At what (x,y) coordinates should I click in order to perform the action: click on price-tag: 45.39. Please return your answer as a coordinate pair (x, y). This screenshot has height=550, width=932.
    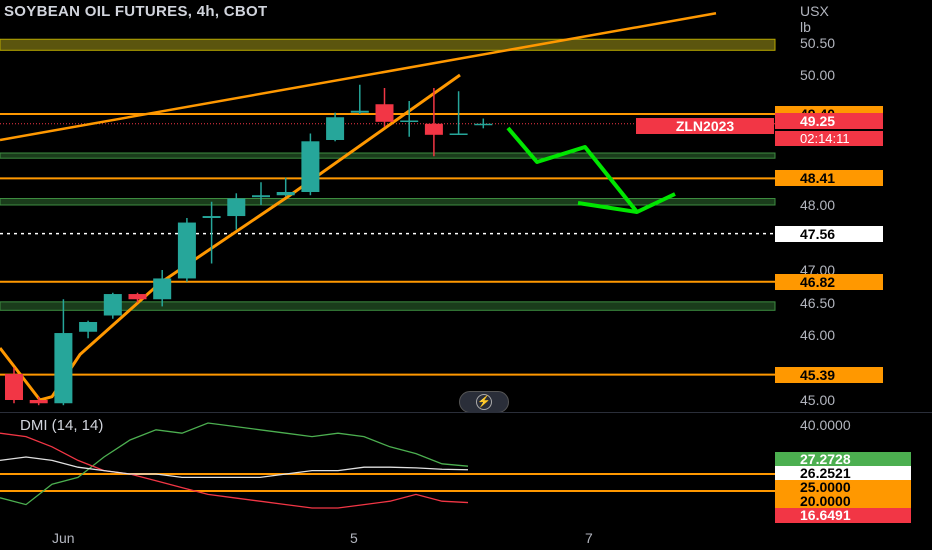
    Looking at the image, I should click on (829, 374).